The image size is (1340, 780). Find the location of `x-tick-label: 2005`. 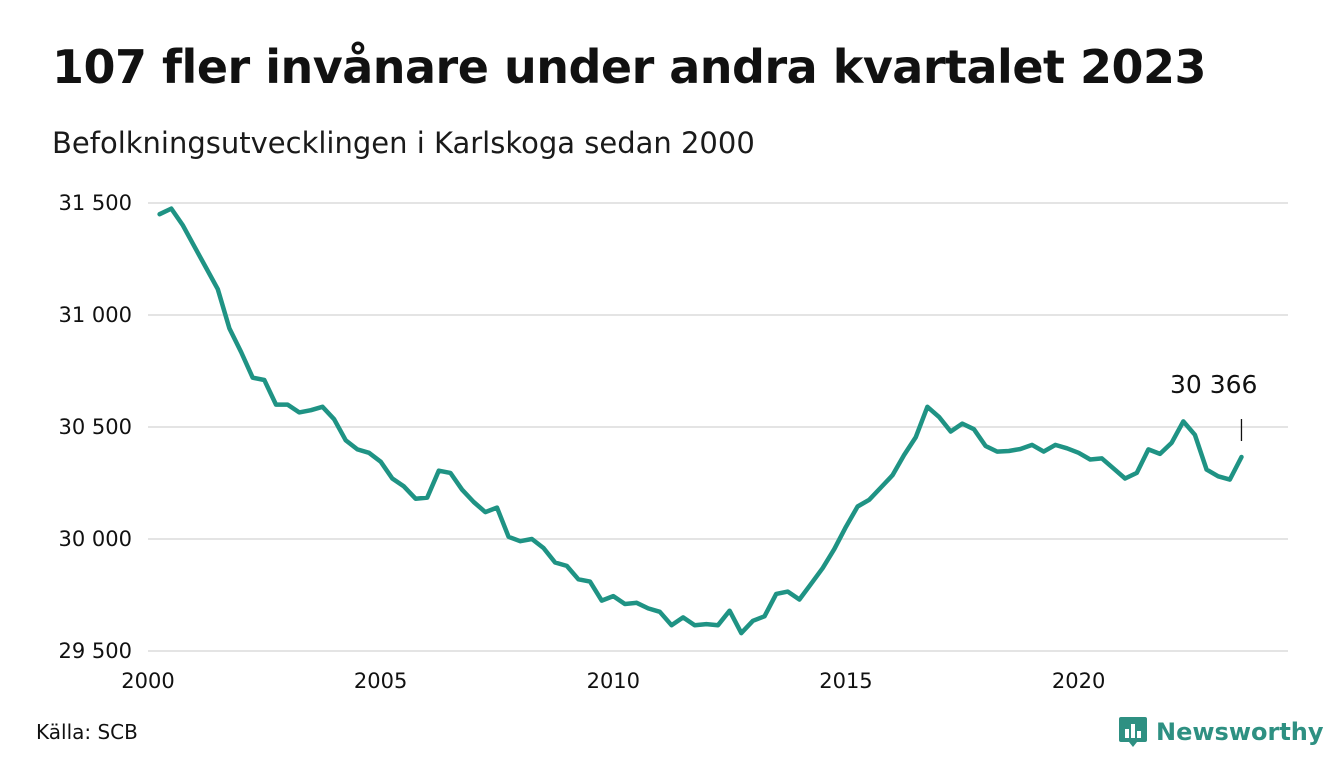

x-tick-label: 2005 is located at coordinates (380, 681).